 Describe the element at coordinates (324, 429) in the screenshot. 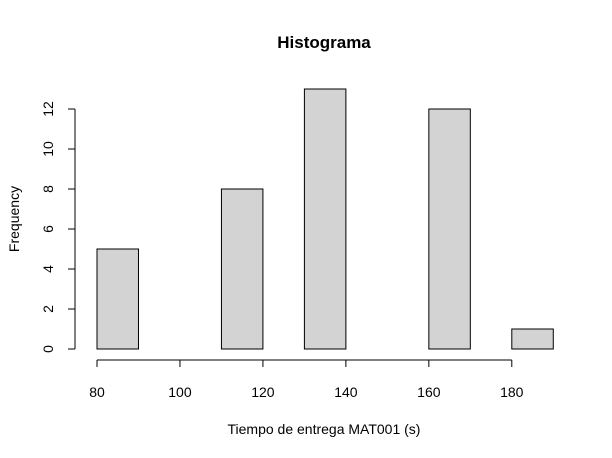

I see `x-axis-label: Tiempo de entrega MAT001 (s)` at that location.